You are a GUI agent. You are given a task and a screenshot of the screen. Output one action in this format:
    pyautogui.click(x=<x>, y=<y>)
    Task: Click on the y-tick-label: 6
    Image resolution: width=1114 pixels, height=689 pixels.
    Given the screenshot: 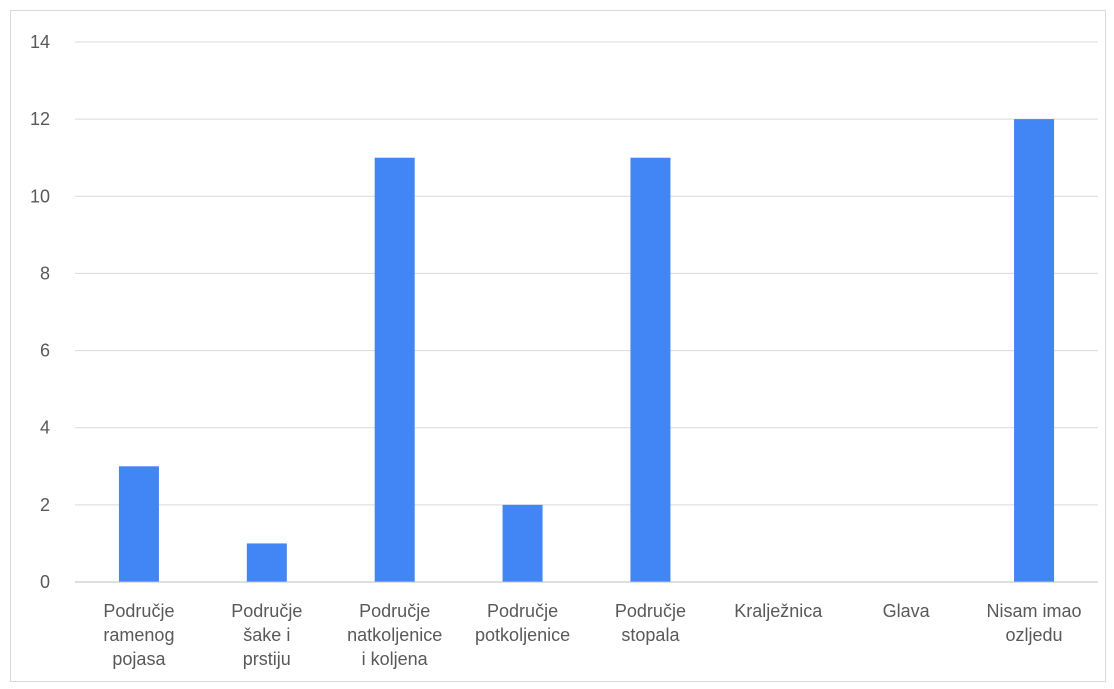 What is the action you would take?
    pyautogui.click(x=45, y=351)
    